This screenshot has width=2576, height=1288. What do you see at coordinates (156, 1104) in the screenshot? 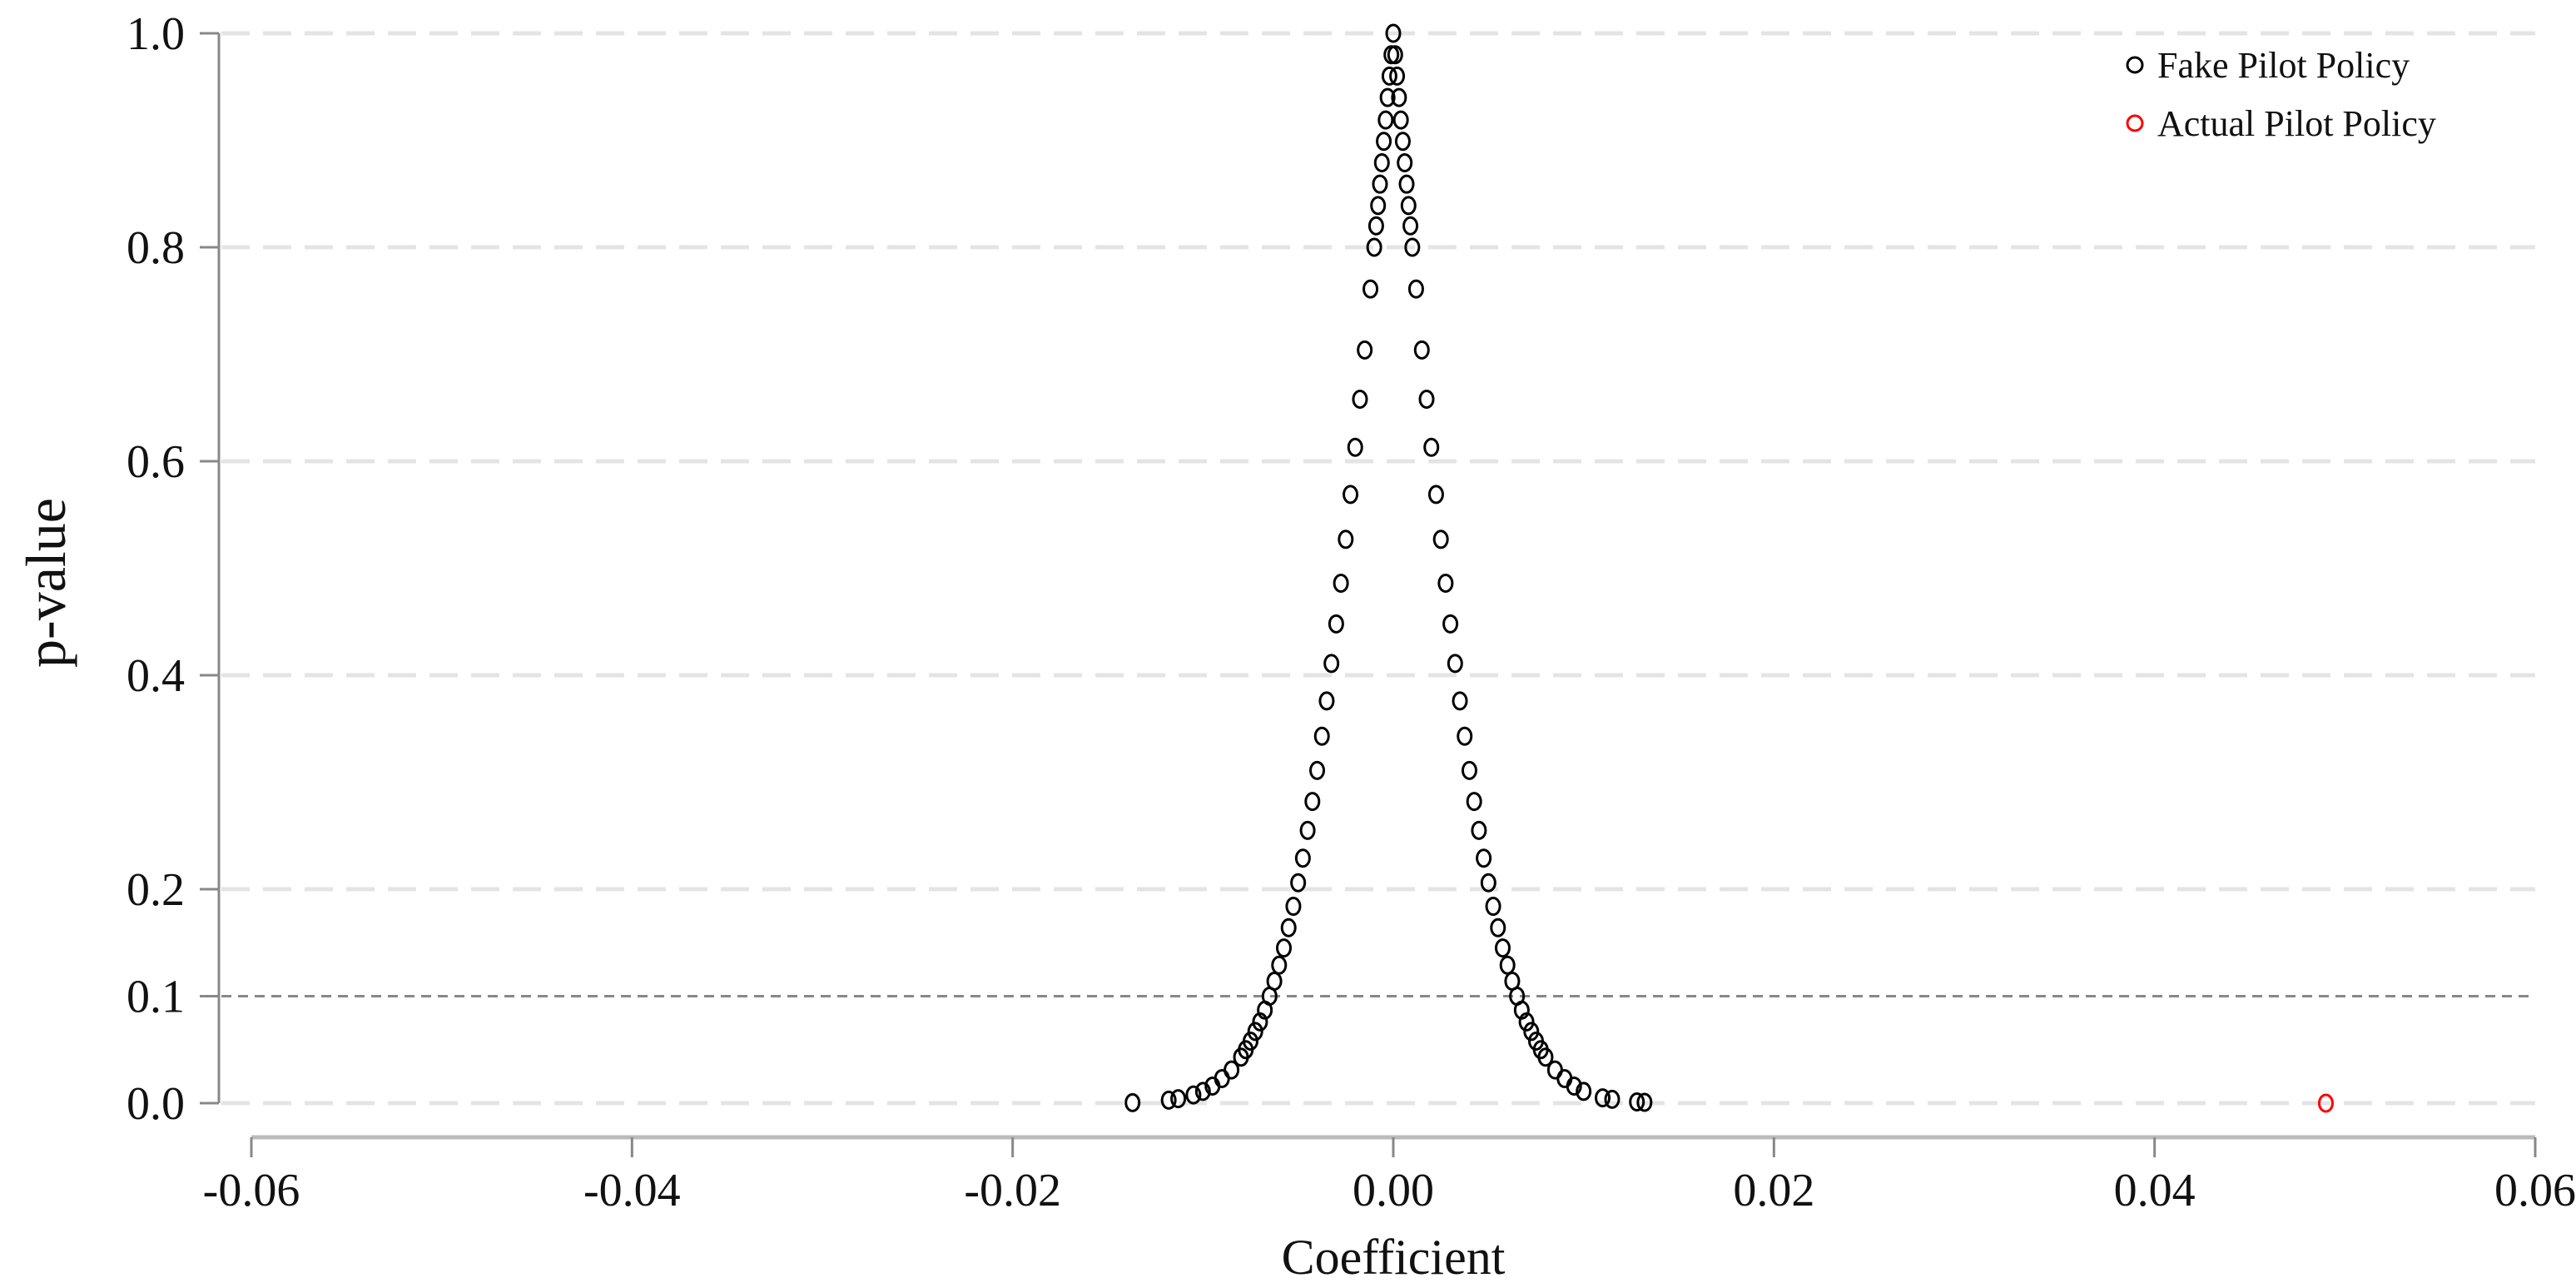
I see `y-tick-label: 0.0` at bounding box center [156, 1104].